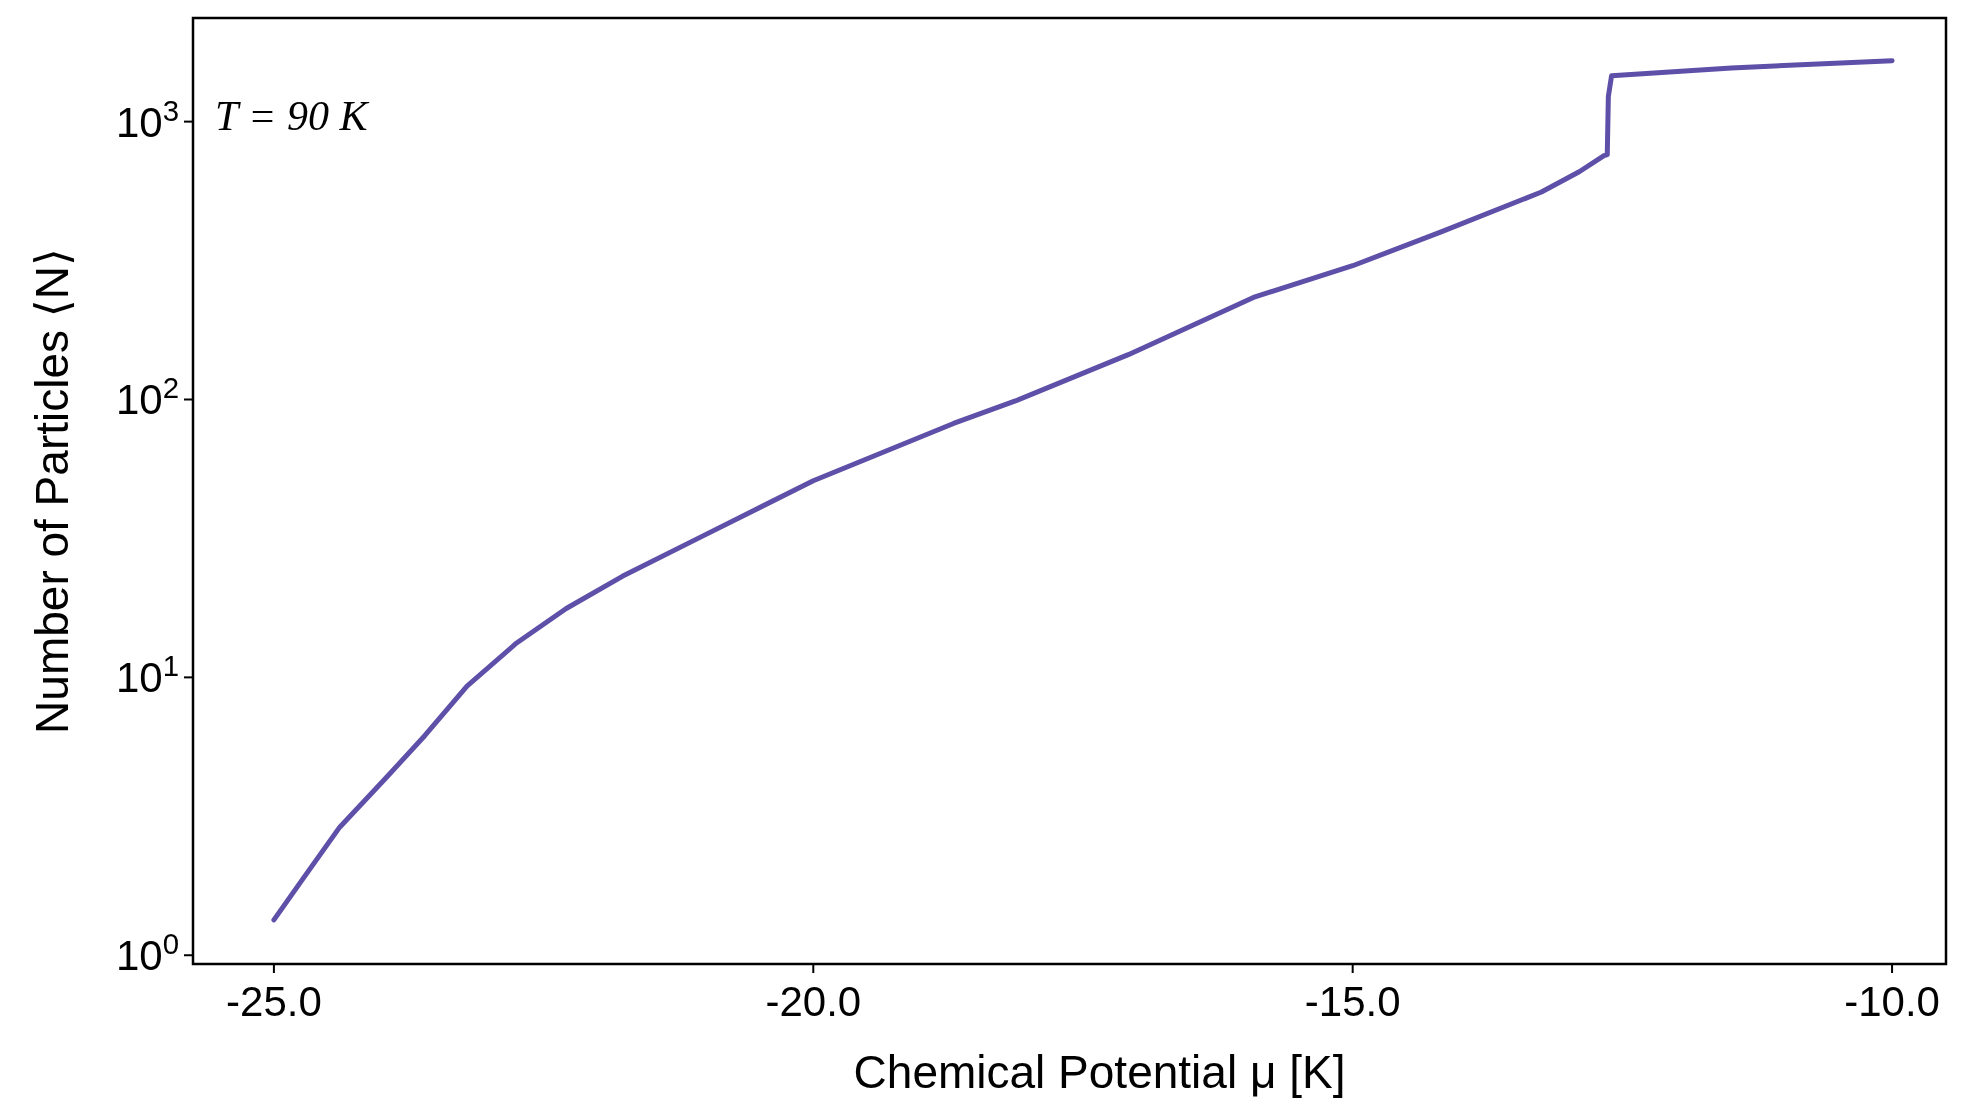  I want to click on x-tick-label: -25.0, so click(274, 1001).